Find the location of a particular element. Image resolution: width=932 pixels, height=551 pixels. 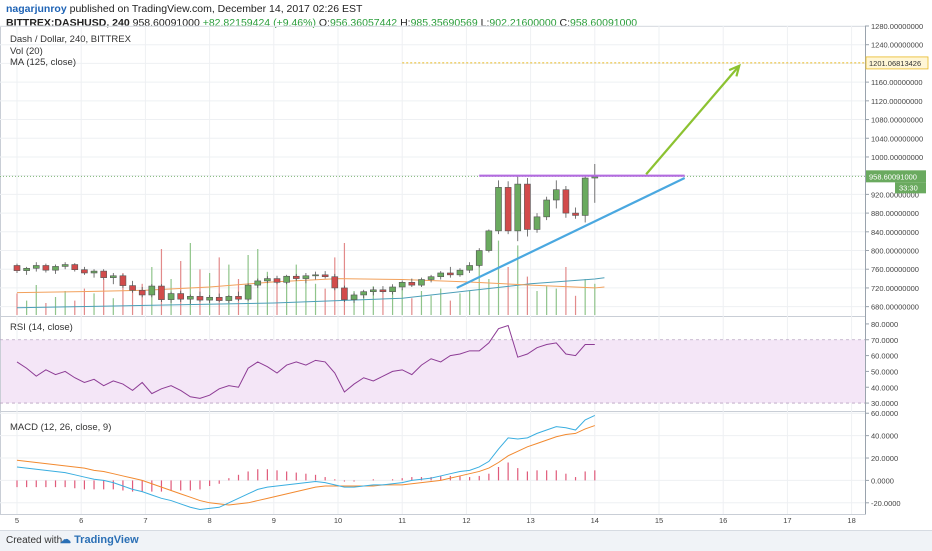

macd-tick-label: 60.0000 is located at coordinates (884, 413).